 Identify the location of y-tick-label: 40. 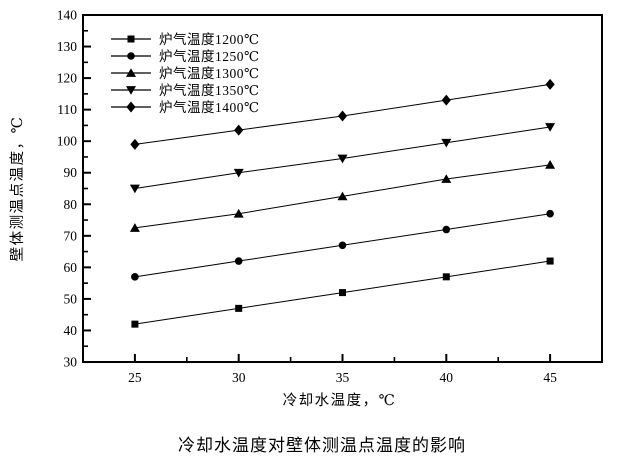
(71, 330).